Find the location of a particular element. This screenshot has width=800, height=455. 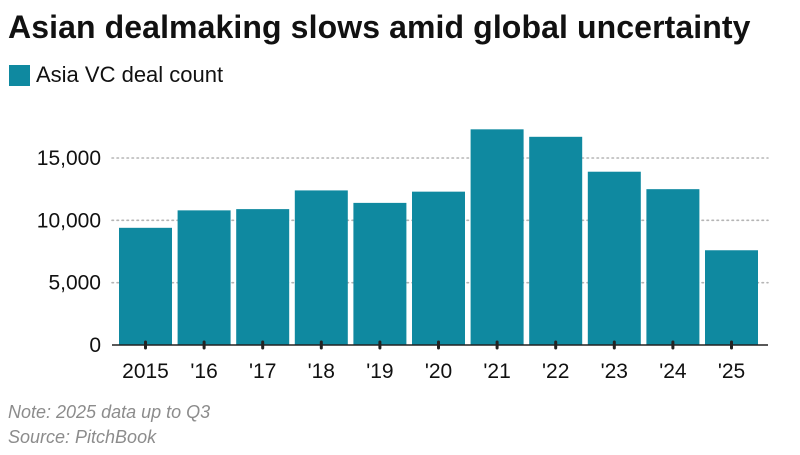

x-tick-label: 2015 is located at coordinates (145, 371).